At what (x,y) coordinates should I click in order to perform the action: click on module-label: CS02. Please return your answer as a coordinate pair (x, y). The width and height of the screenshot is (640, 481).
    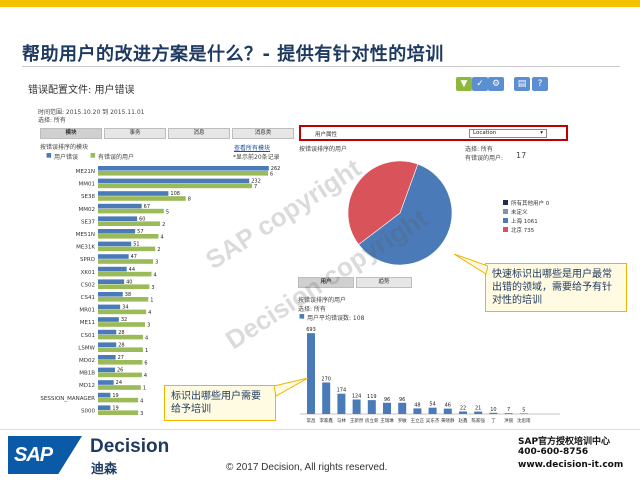
    Looking at the image, I should click on (88, 285).